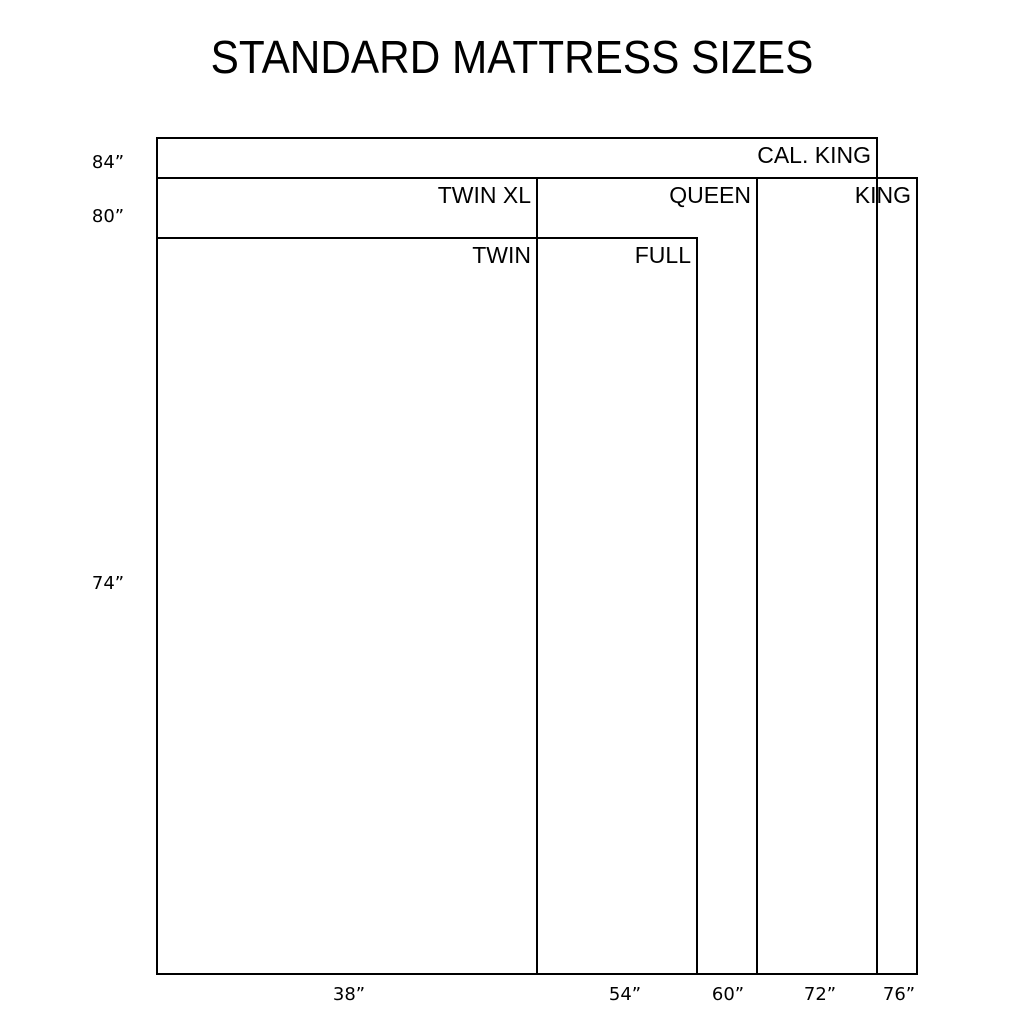 This screenshot has width=1024, height=1024. I want to click on width-label: 60”, so click(728, 994).